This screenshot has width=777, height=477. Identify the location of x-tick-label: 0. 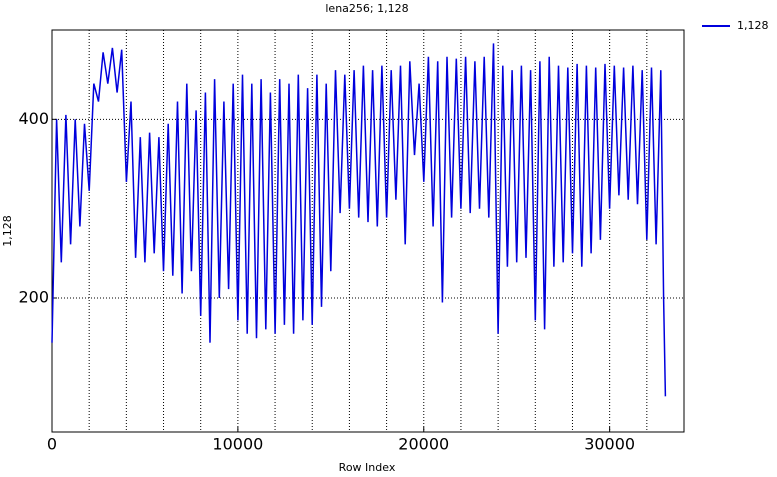
(52, 444).